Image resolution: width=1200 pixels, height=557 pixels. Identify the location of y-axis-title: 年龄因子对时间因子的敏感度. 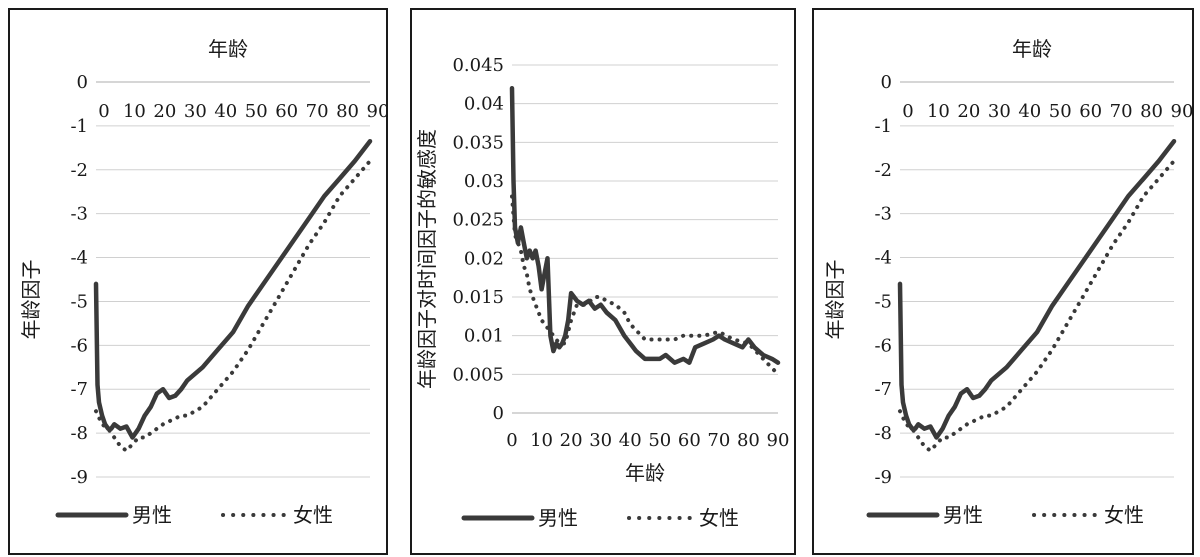
(427, 259).